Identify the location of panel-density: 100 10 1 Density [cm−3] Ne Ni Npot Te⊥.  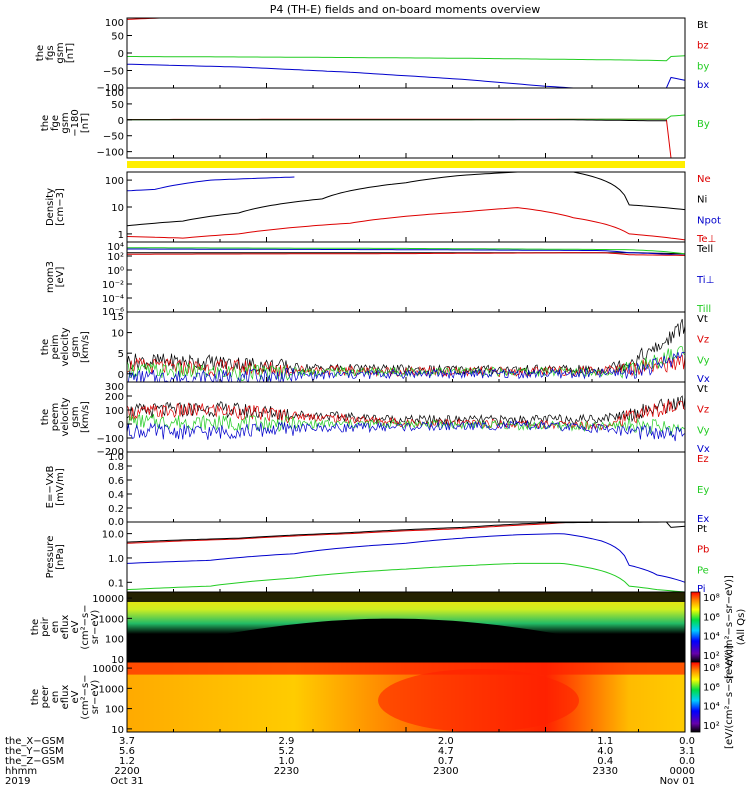
(383, 208).